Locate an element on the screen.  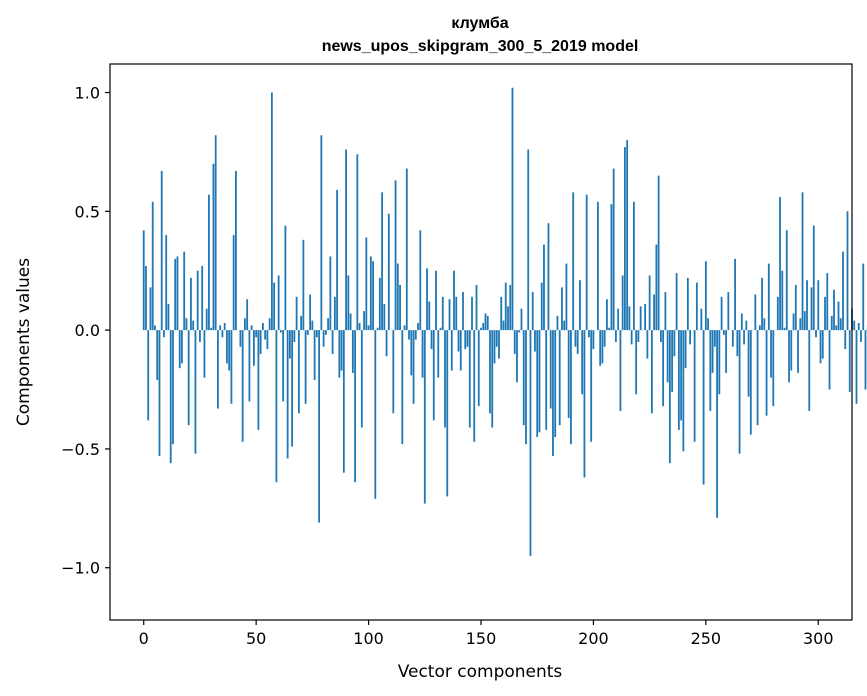
y-tick-label: 1.0 is located at coordinates (87, 93).